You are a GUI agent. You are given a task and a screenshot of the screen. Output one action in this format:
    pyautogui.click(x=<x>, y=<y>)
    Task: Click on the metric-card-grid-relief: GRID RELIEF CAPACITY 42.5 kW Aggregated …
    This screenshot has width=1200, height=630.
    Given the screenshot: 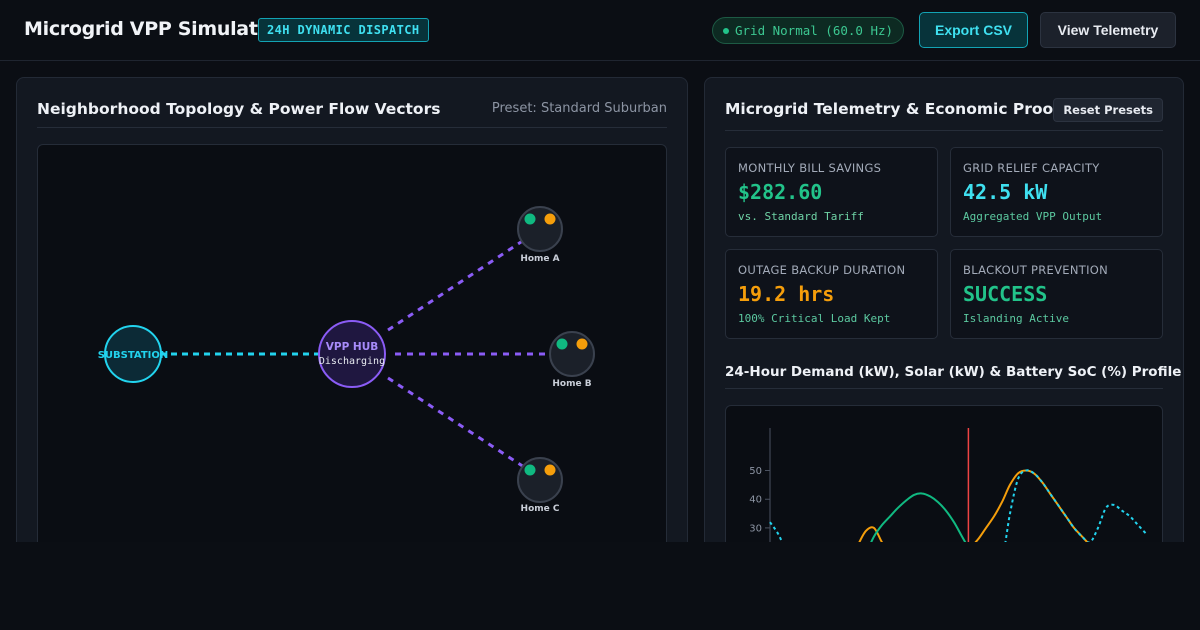 What is the action you would take?
    pyautogui.click(x=1056, y=192)
    